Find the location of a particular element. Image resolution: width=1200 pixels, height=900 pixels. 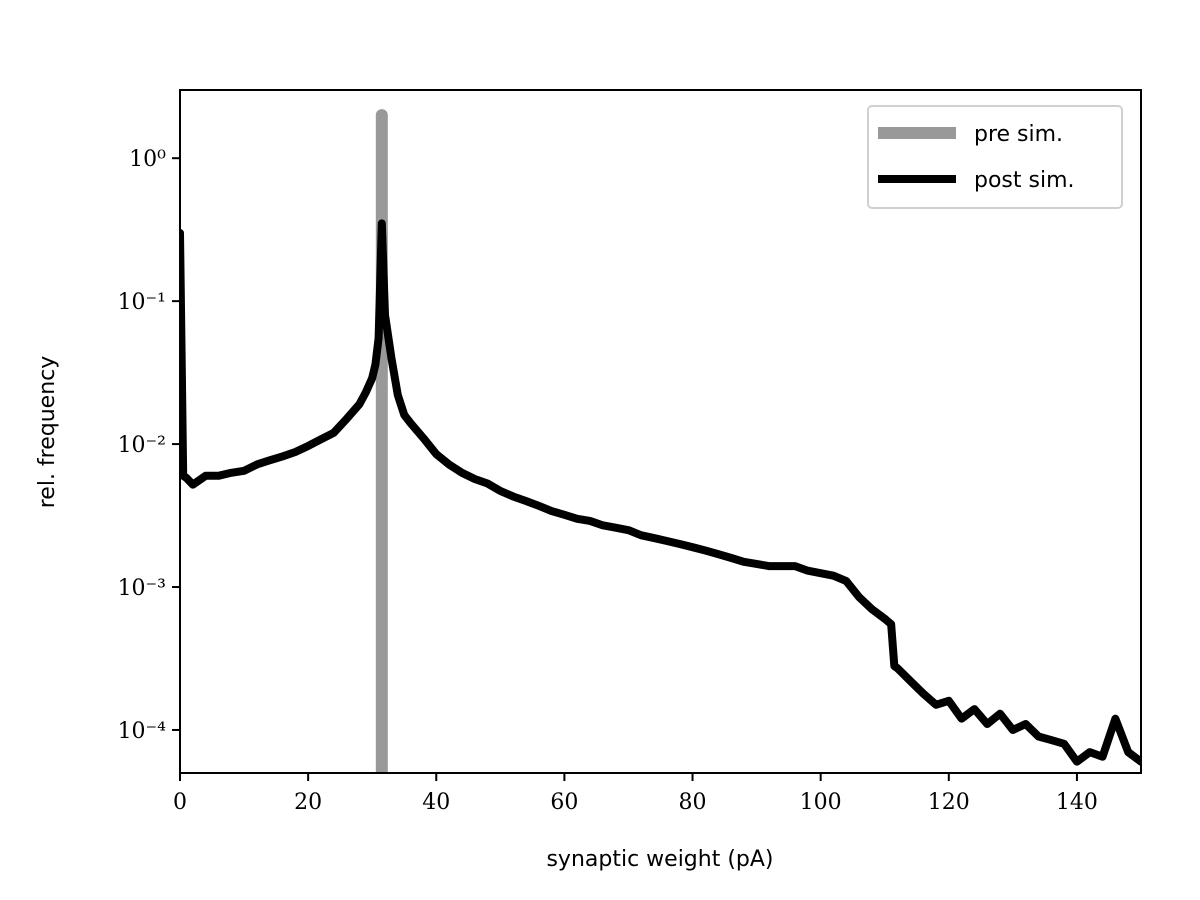

x-tick-label: 20 is located at coordinates (308, 802).